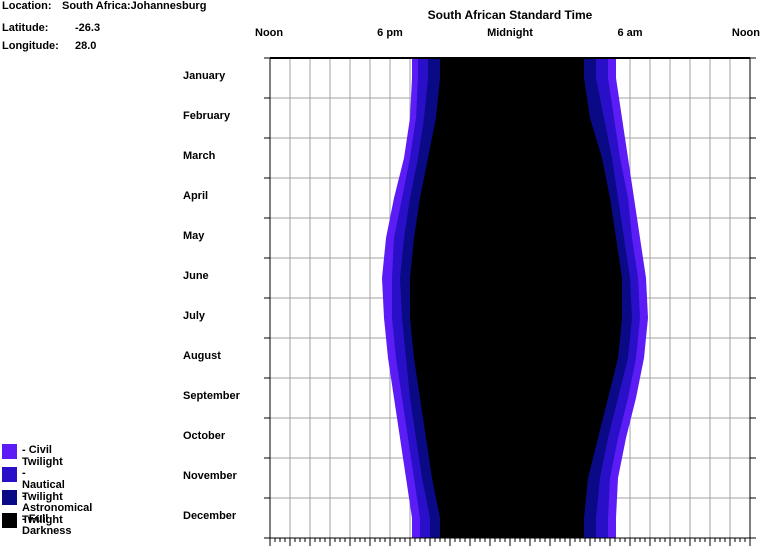  What do you see at coordinates (57, 508) in the screenshot?
I see `legend-label: - Astronomical Twilight` at bounding box center [57, 508].